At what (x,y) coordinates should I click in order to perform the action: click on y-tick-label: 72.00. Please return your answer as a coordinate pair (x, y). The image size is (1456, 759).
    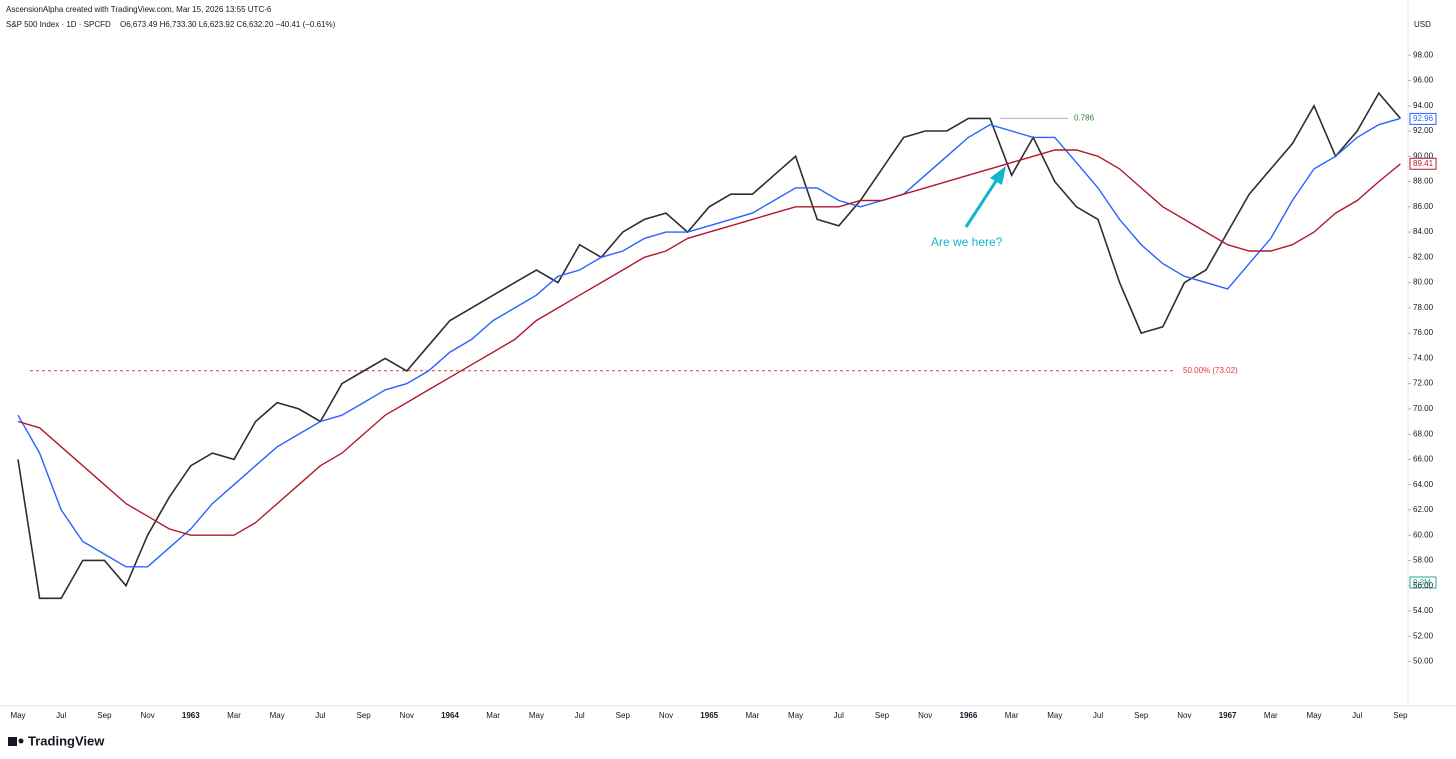
    Looking at the image, I should click on (1423, 383).